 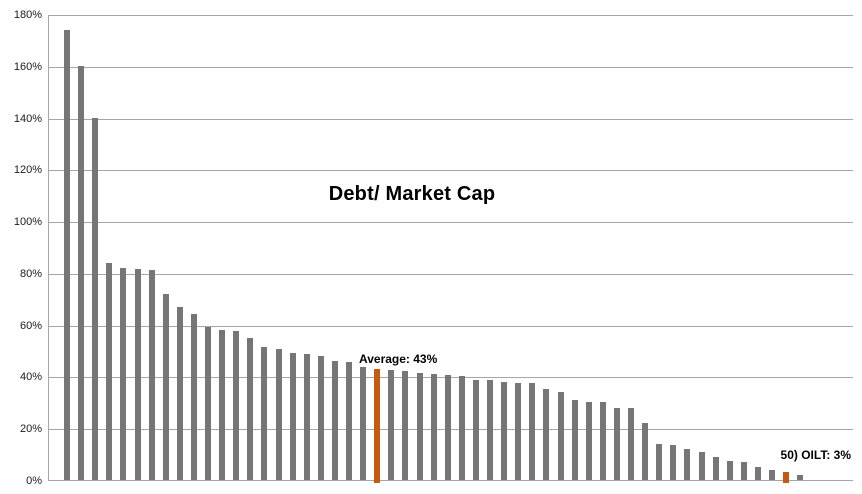 I want to click on y-axis-tick-label: 20%, so click(x=30, y=429).